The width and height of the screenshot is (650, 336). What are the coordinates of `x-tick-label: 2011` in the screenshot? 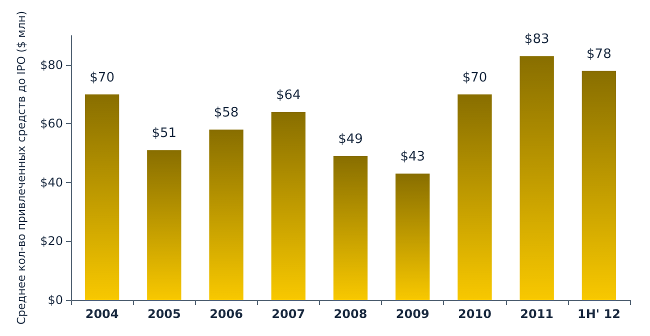 It's located at (537, 314).